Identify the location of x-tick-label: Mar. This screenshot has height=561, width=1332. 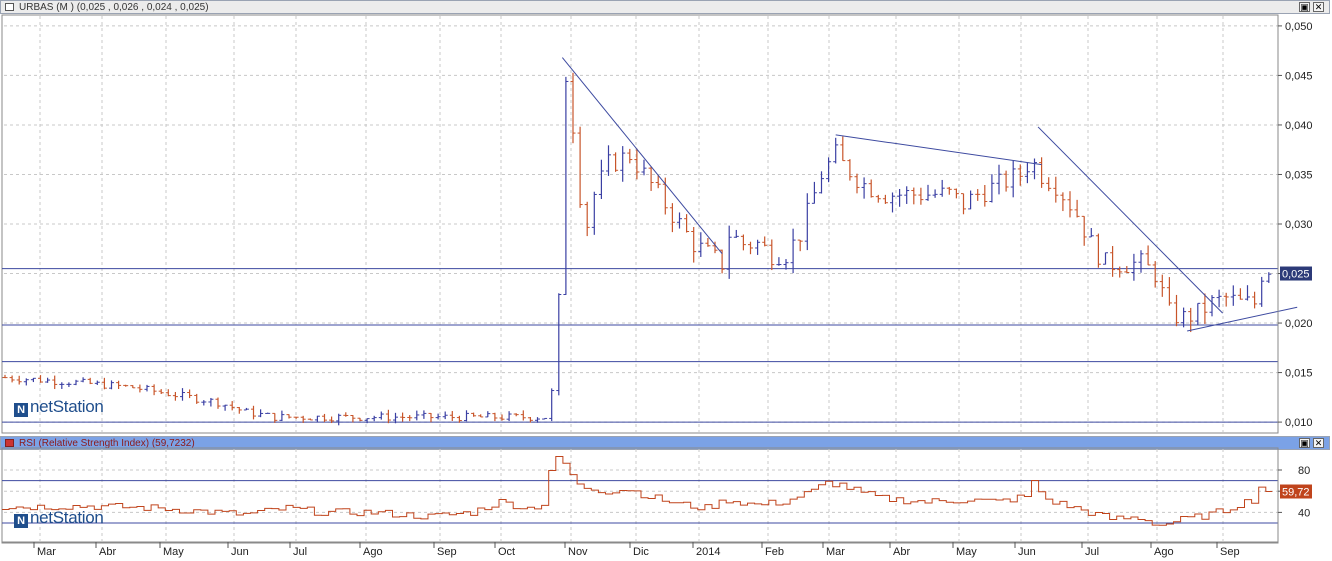
(835, 552).